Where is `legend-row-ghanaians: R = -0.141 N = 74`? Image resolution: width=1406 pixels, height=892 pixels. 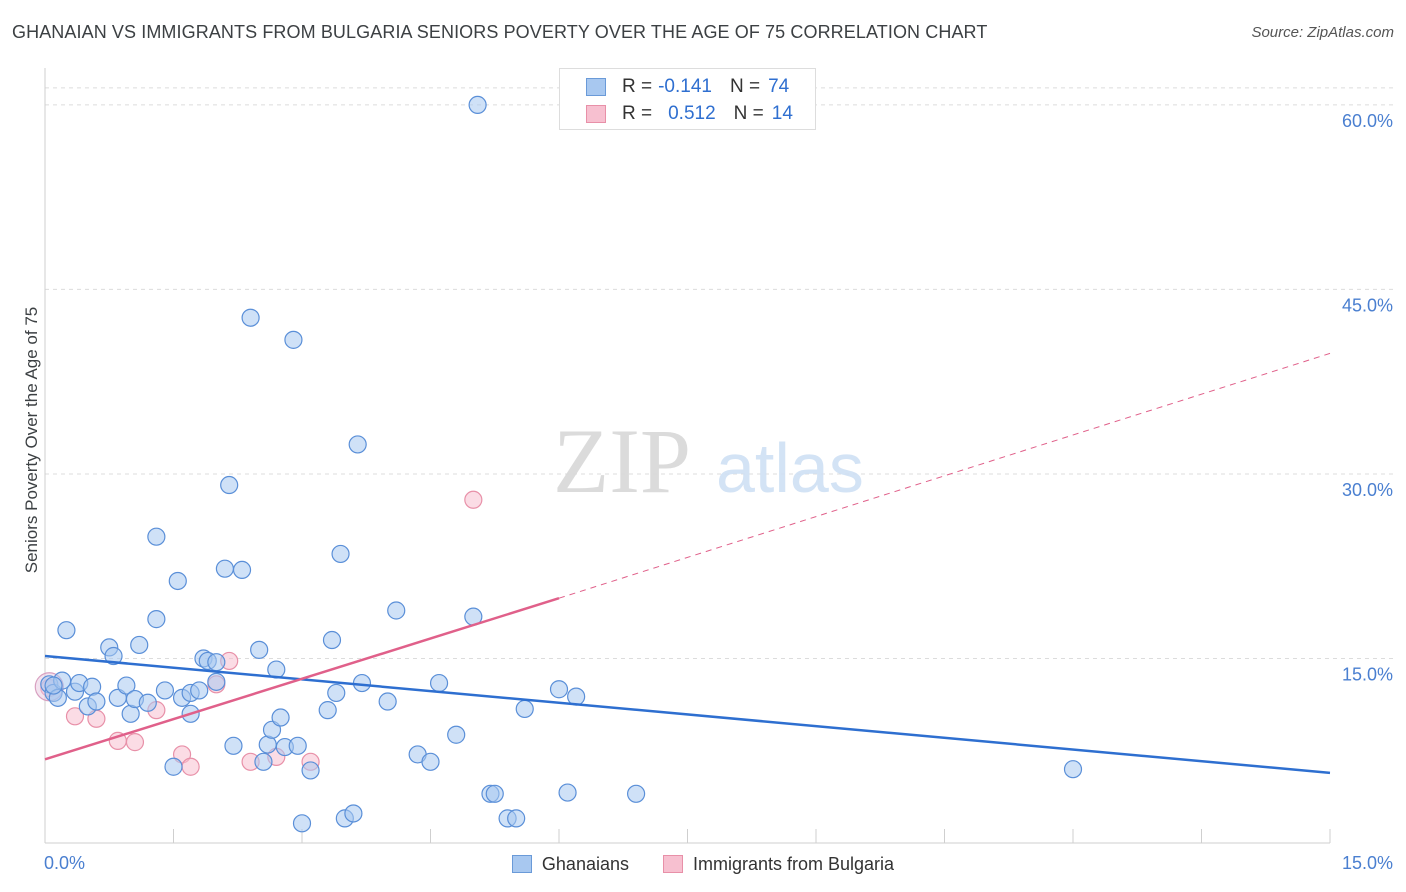 legend-row-ghanaians: R = -0.141 N = 74 is located at coordinates (687, 87).